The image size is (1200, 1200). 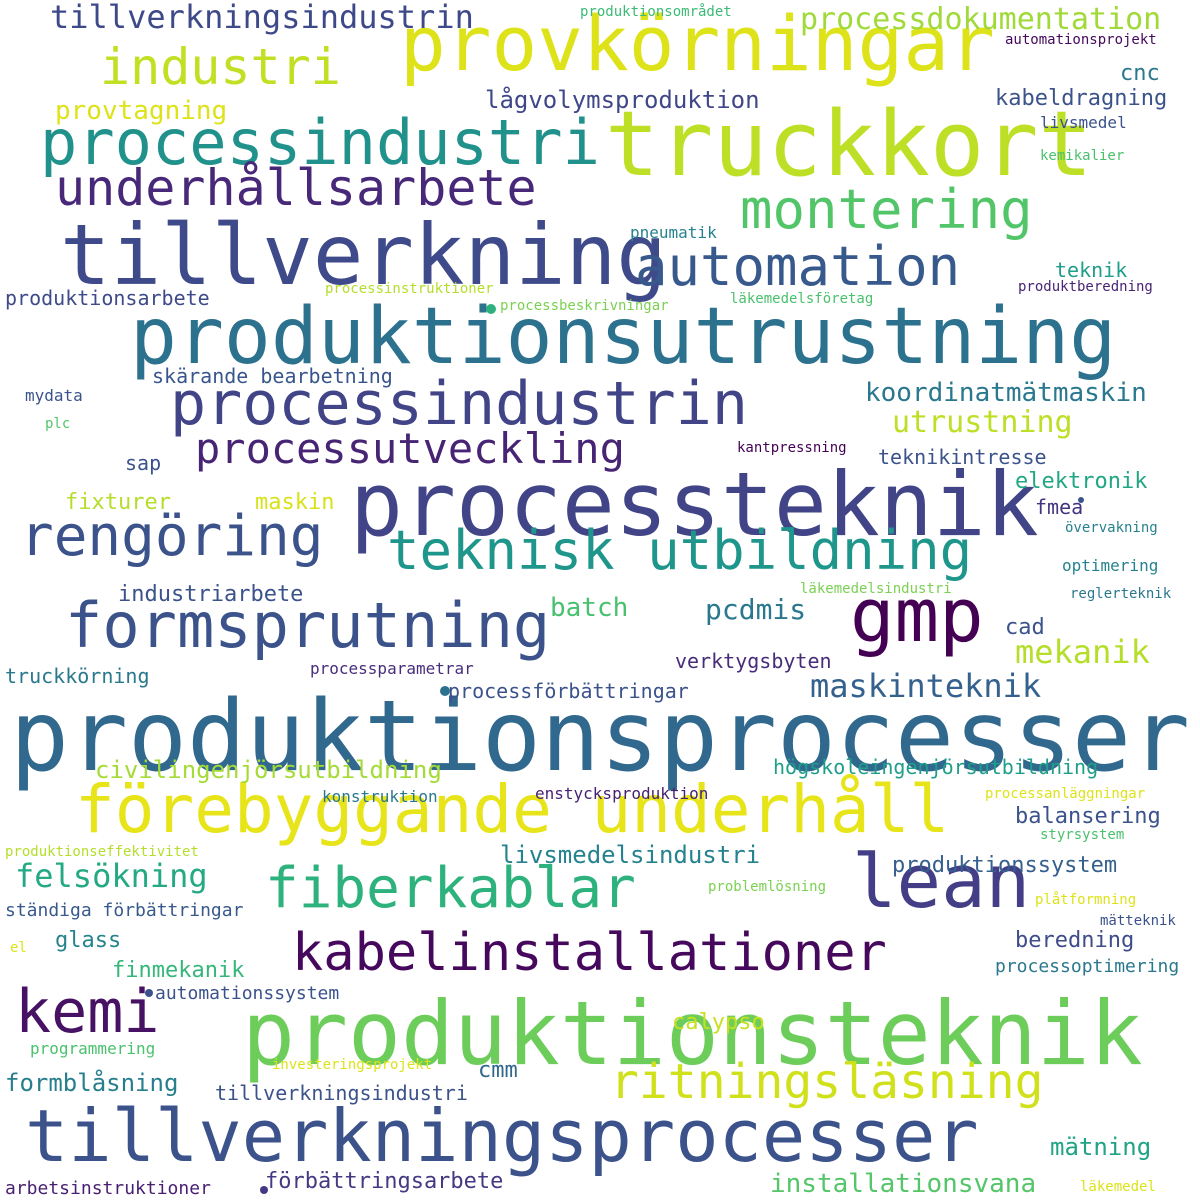 I want to click on word-63: truckkörning, so click(x=77, y=676).